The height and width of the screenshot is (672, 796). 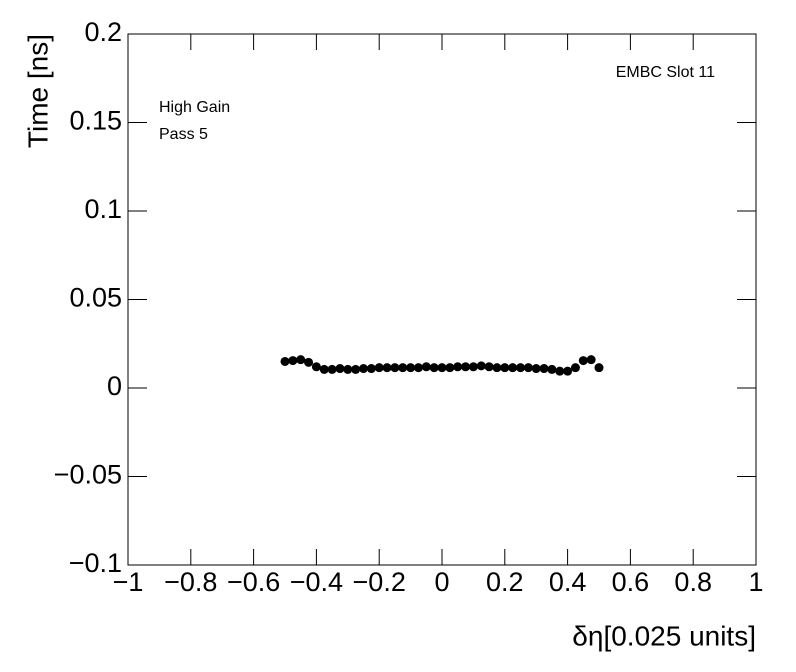 What do you see at coordinates (379, 582) in the screenshot?
I see `x-tick-label: −0.2` at bounding box center [379, 582].